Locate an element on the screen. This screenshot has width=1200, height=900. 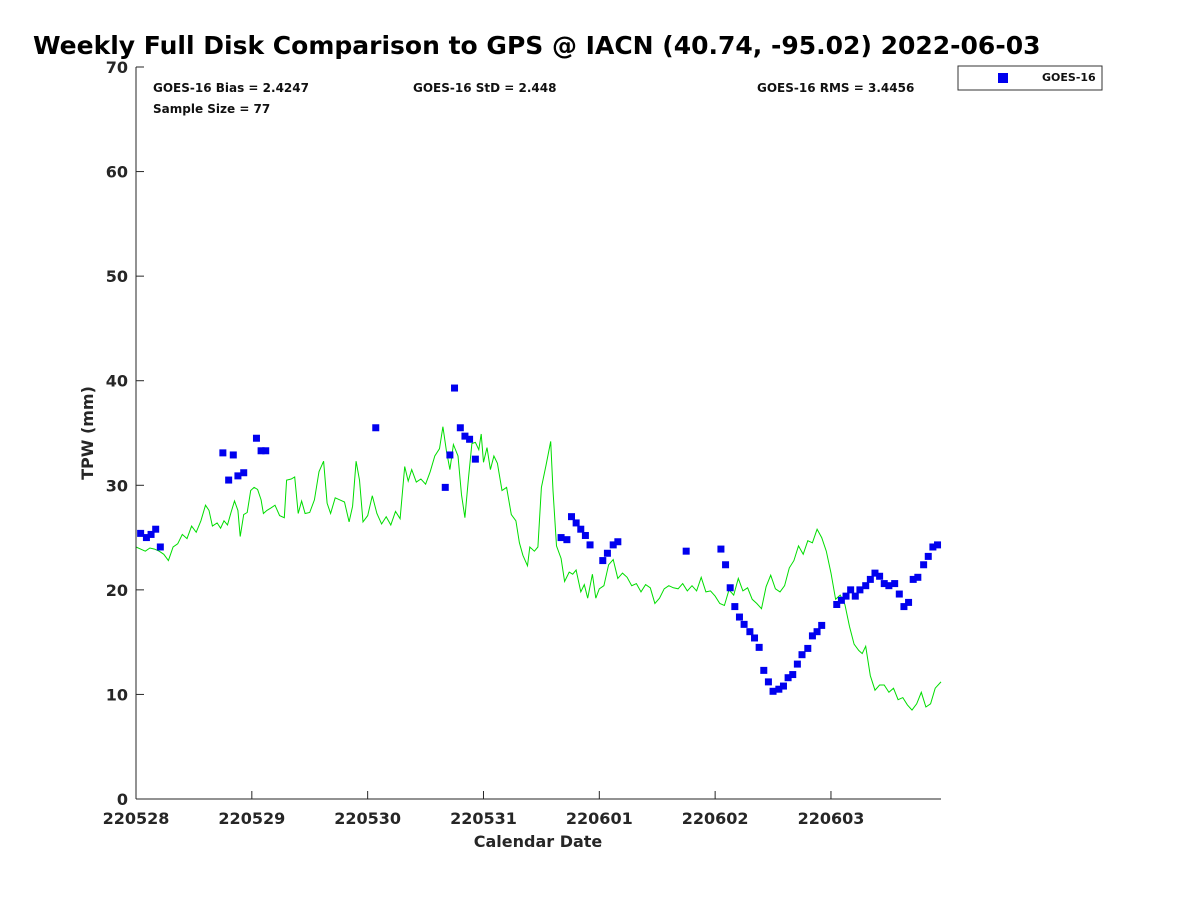
legend-label-goes16: GOES-16 is located at coordinates (1069, 77).